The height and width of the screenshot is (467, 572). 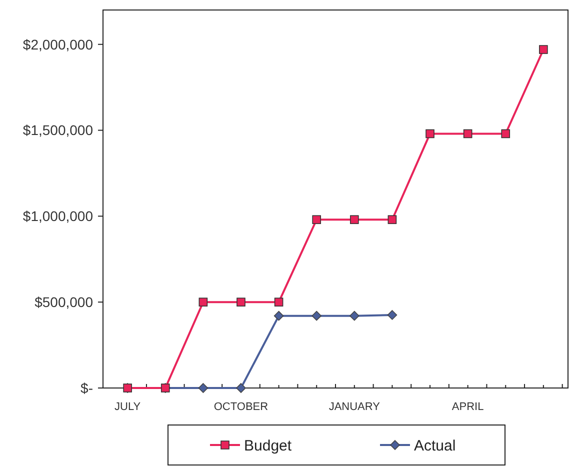 I want to click on x-tick-label: JANUARY, so click(x=354, y=407).